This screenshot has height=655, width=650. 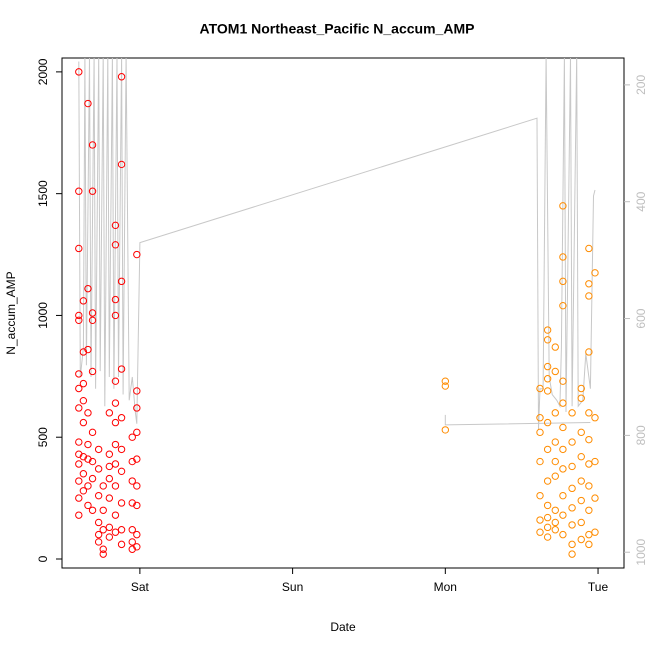 I want to click on y2-tick-label: 800, so click(x=641, y=435).